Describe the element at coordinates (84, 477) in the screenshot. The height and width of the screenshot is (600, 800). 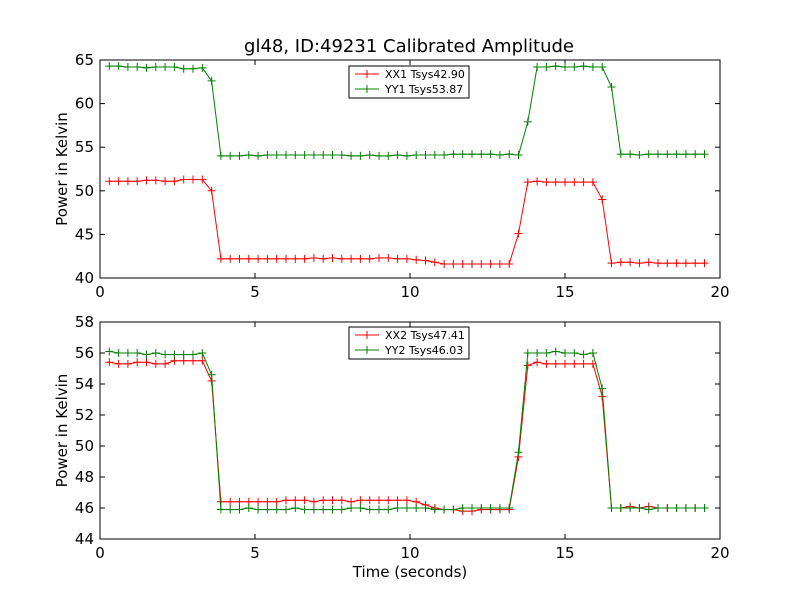
I see `y-tick-label: 48` at that location.